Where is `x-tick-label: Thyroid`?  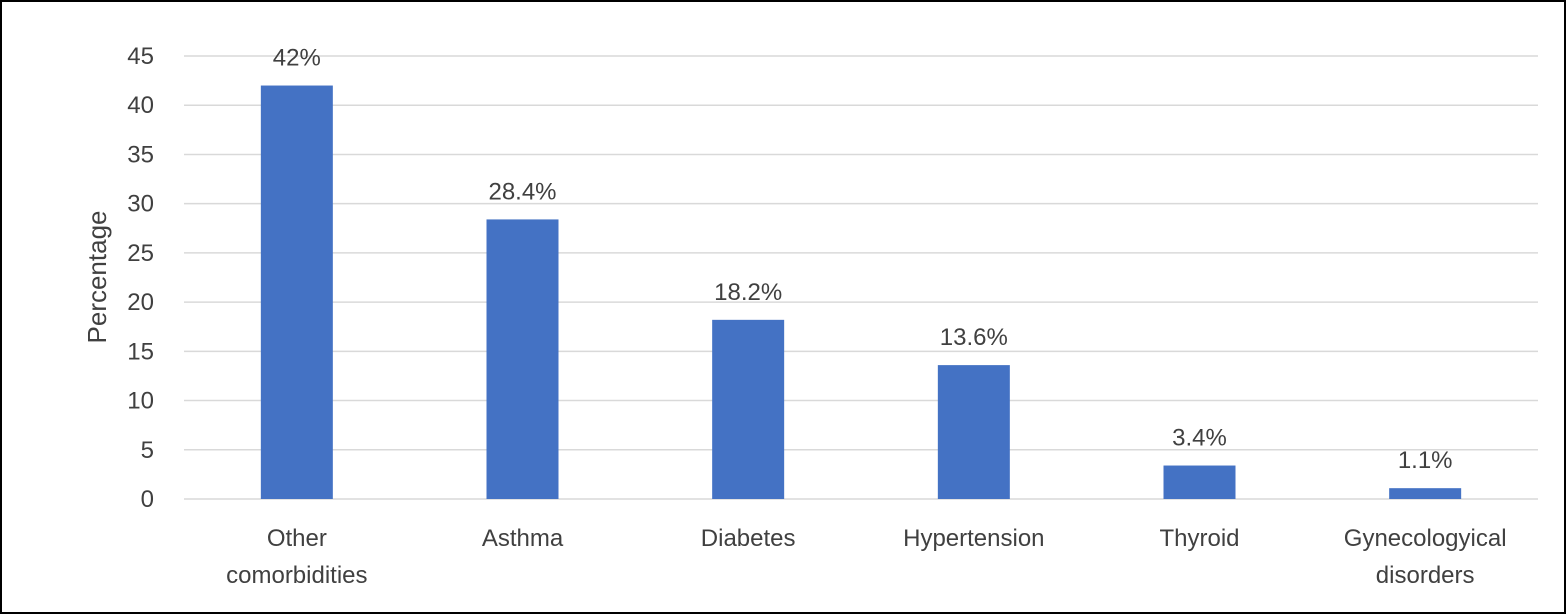
x-tick-label: Thyroid is located at coordinates (1199, 538).